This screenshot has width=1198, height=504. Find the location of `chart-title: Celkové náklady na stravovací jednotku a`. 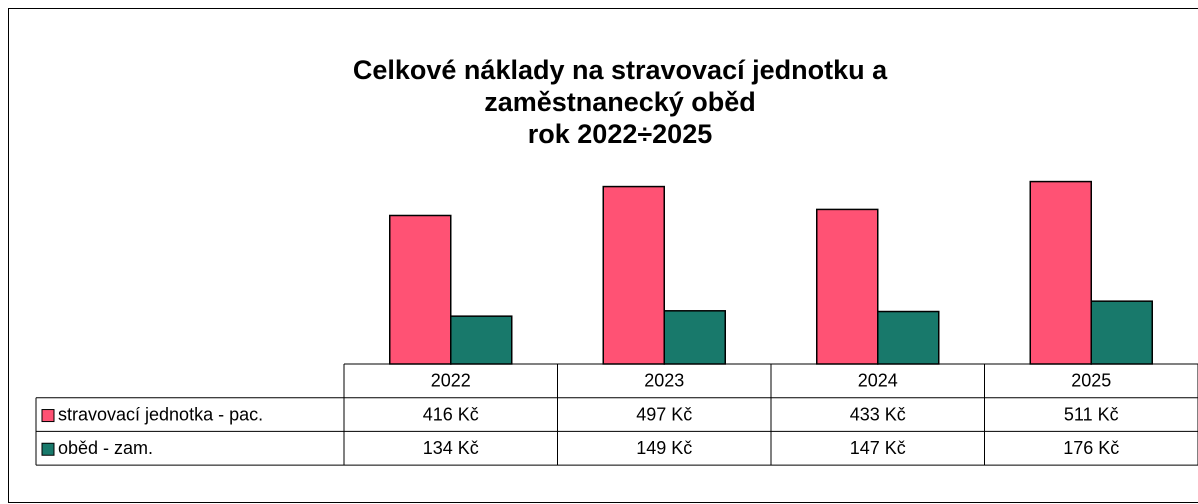

chart-title: Celkové náklady na stravovací jednotku a is located at coordinates (620, 70).